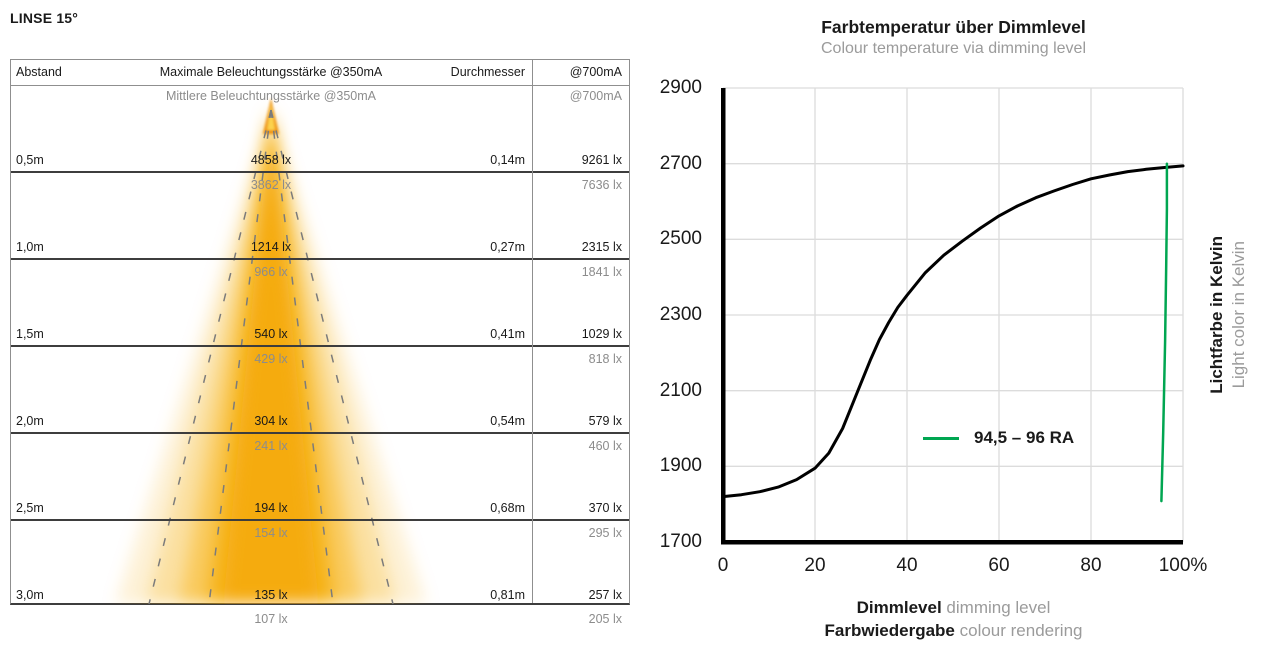 The height and width of the screenshot is (667, 1267). I want to click on row-mean-700ma-lux: 818 lx, so click(605, 359).